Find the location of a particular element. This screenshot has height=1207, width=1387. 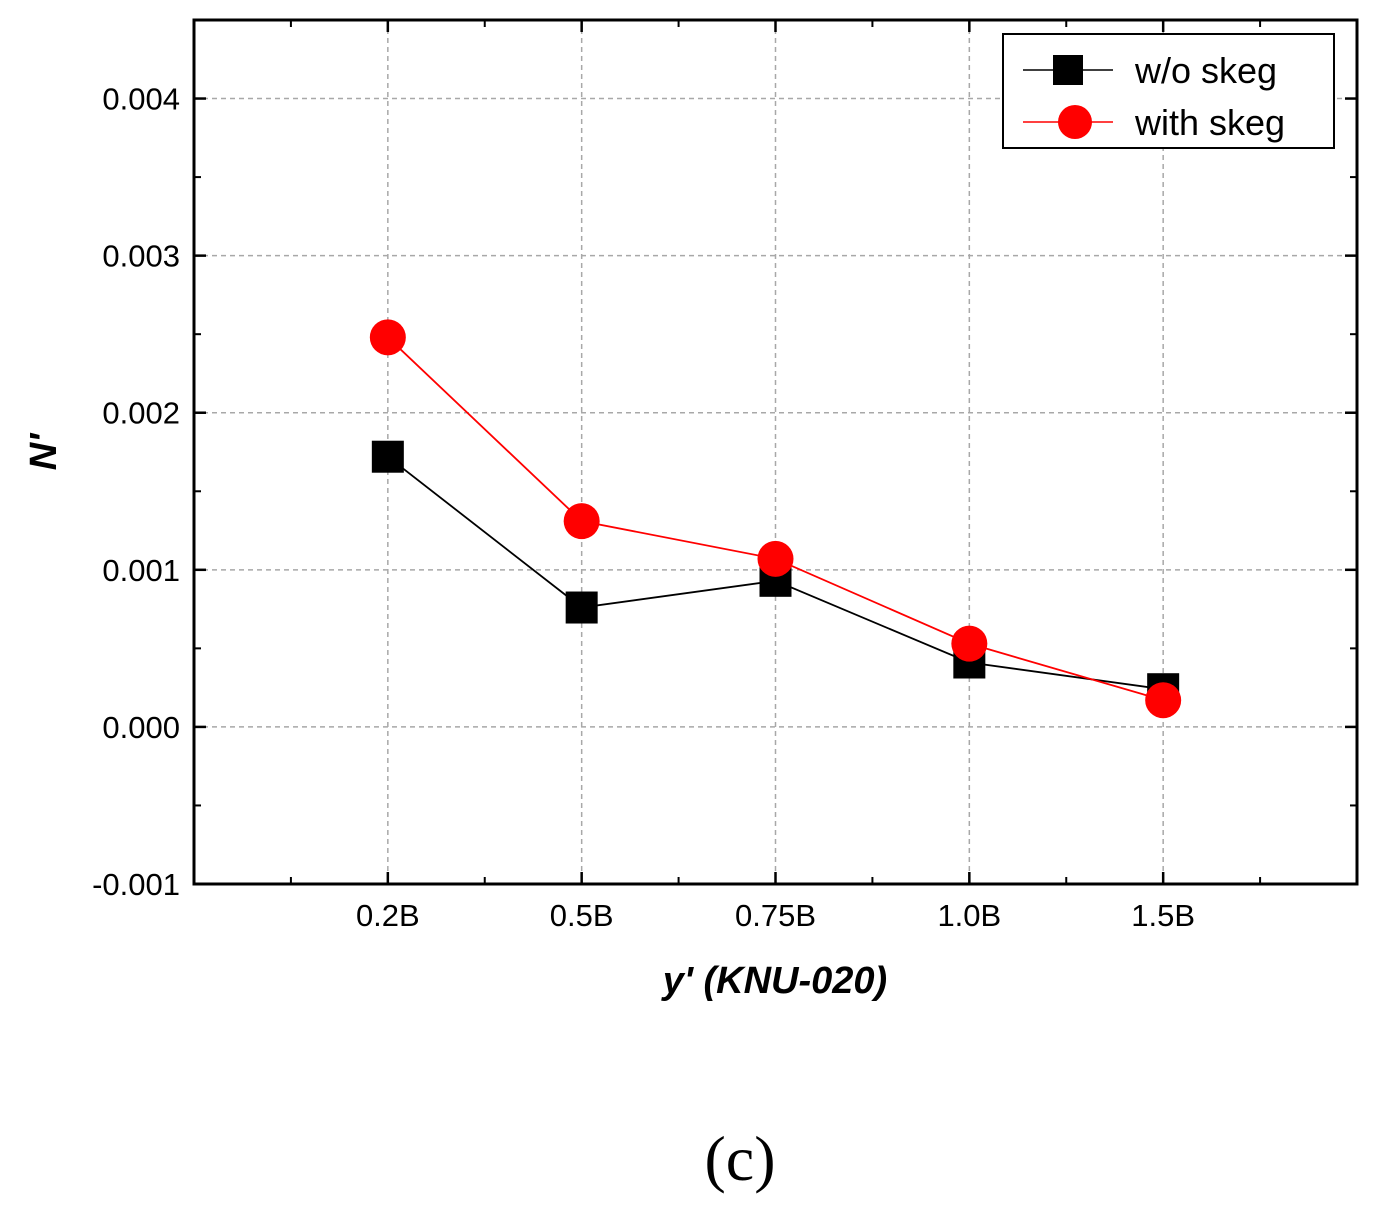

y-tick-label: 0.003 is located at coordinates (141, 256).